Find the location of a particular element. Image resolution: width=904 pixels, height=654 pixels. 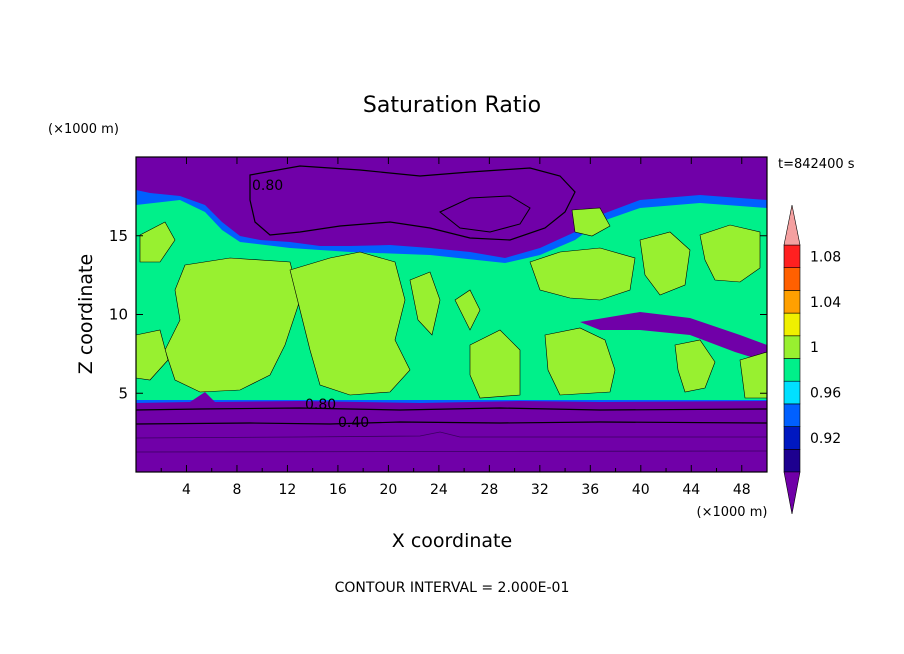

x-tick-label: 44 is located at coordinates (691, 490).